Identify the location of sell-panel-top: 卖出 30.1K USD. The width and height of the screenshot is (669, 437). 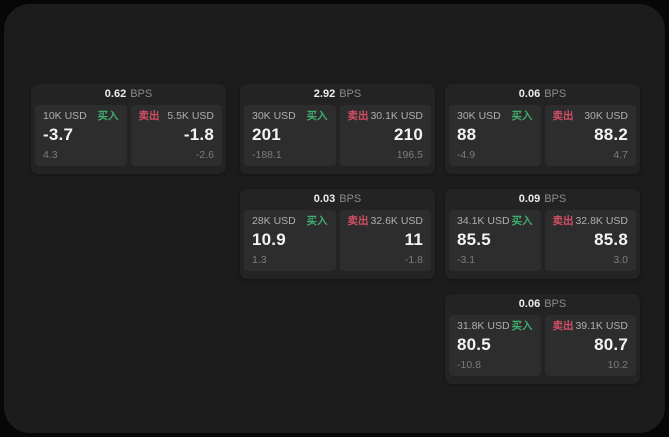
(386, 116).